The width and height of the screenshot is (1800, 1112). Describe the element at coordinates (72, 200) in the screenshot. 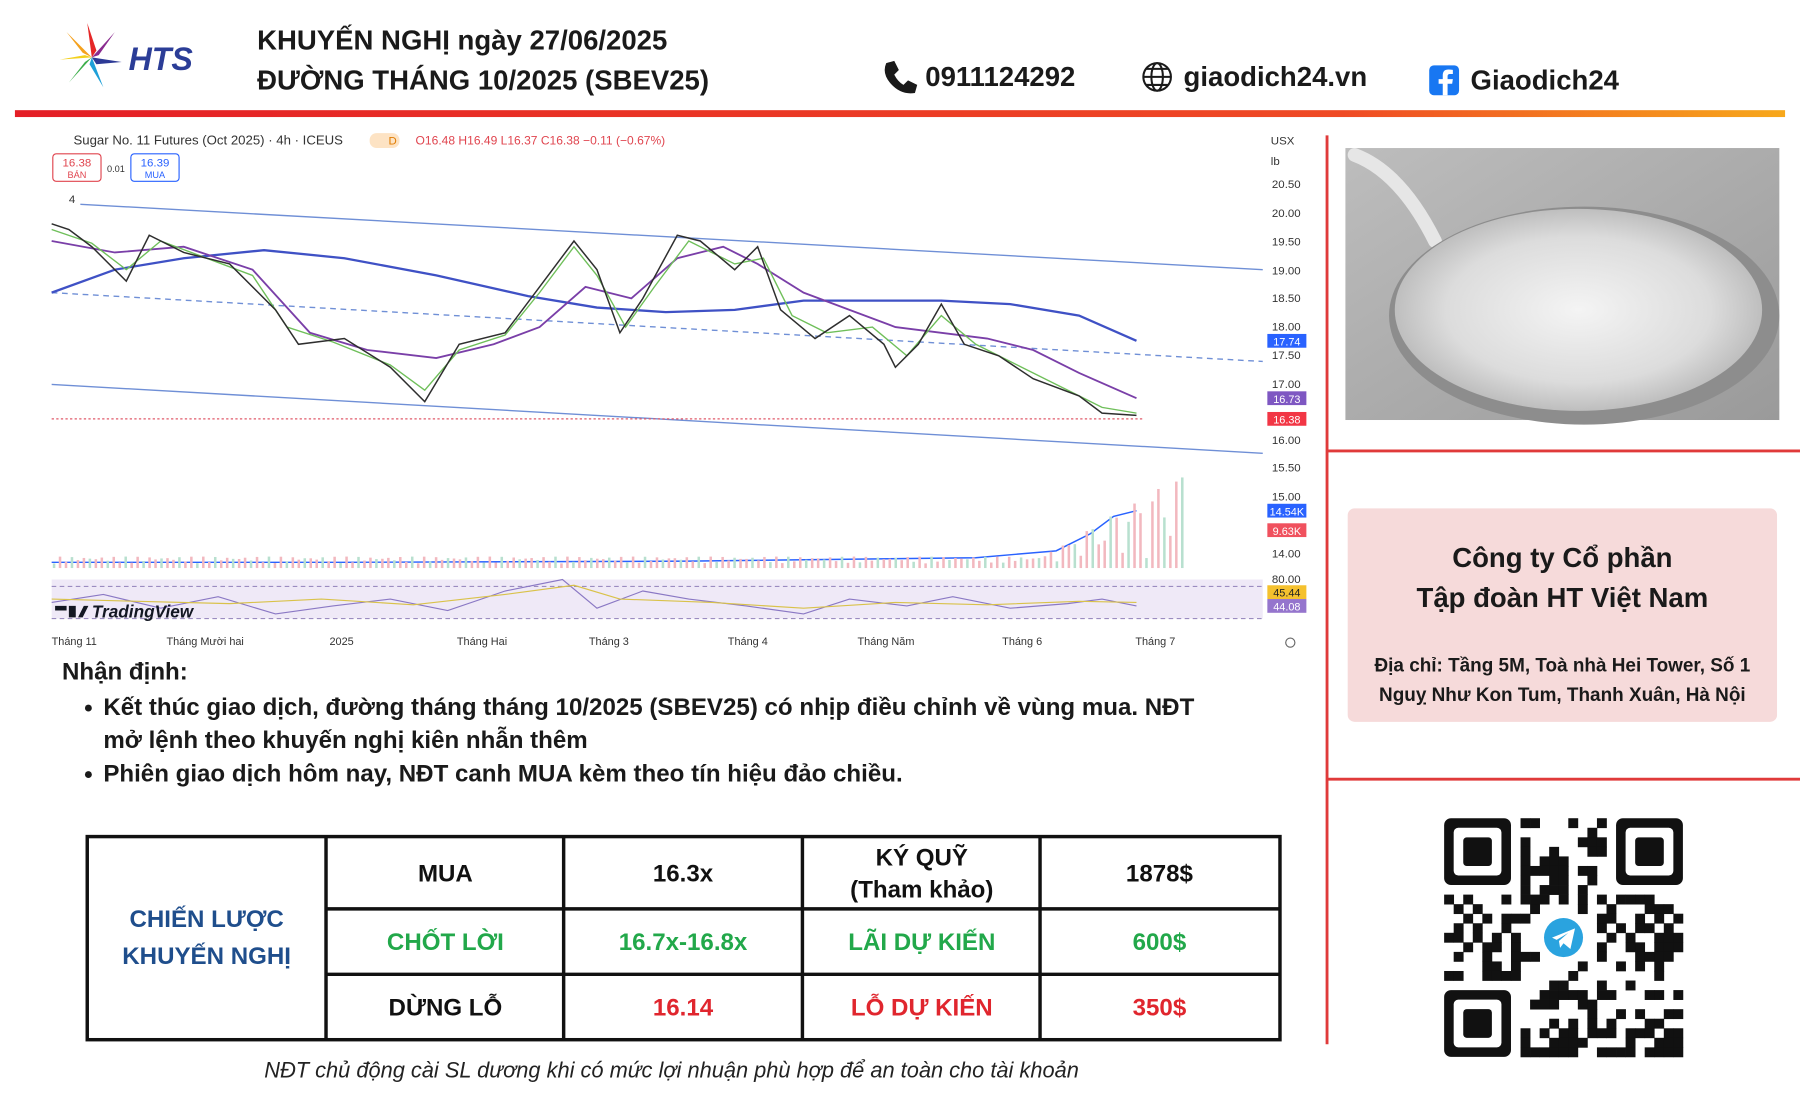

I see `indicator-count: 4` at that location.